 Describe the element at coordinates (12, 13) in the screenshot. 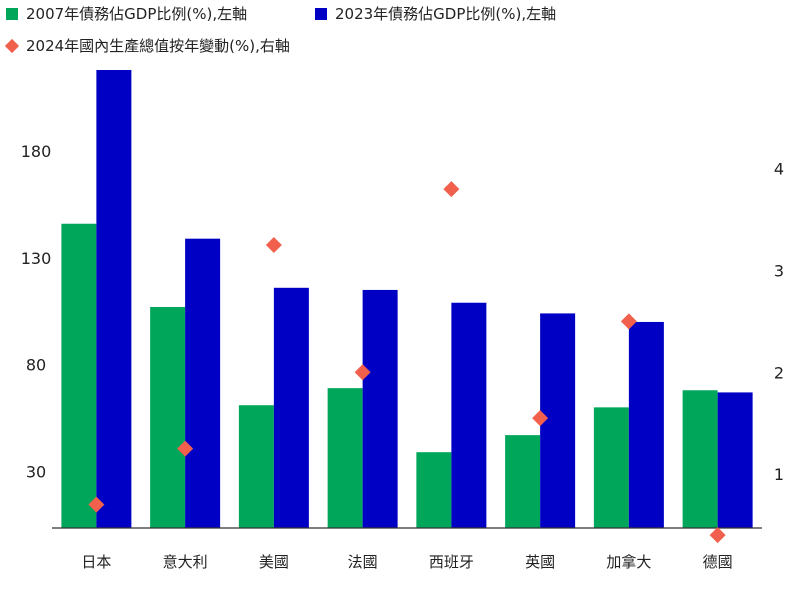

I see `legend-swatch-green` at that location.